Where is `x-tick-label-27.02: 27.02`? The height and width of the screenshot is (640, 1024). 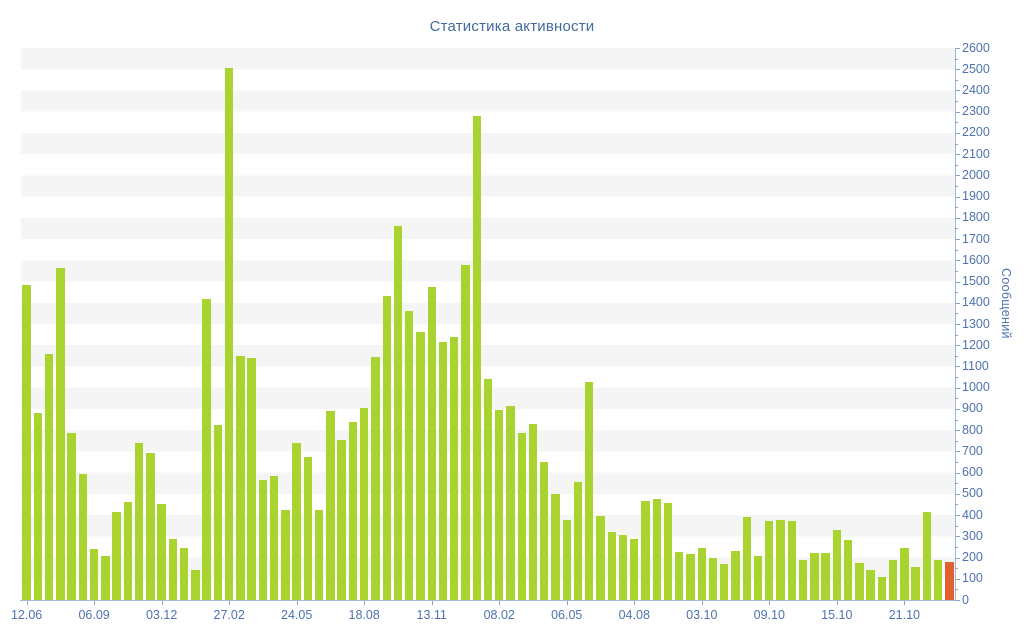 x-tick-label-27.02: 27.02 is located at coordinates (229, 615).